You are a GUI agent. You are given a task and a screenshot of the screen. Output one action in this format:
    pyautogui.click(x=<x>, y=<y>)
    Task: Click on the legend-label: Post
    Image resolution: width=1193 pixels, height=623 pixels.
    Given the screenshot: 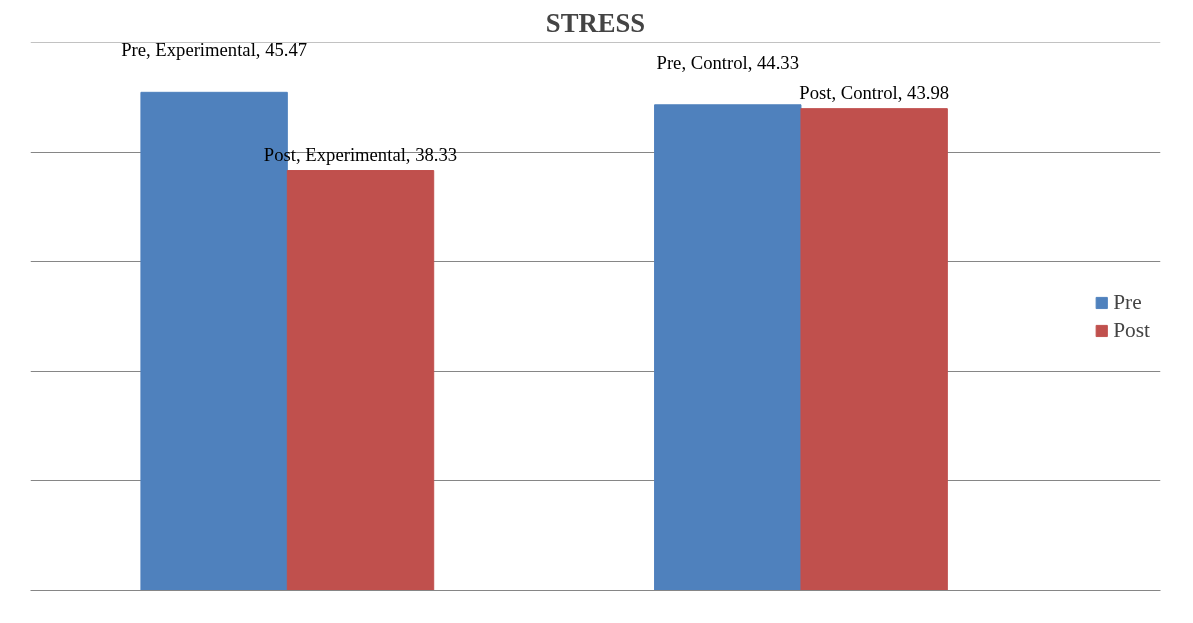 What is the action you would take?
    pyautogui.click(x=1131, y=330)
    